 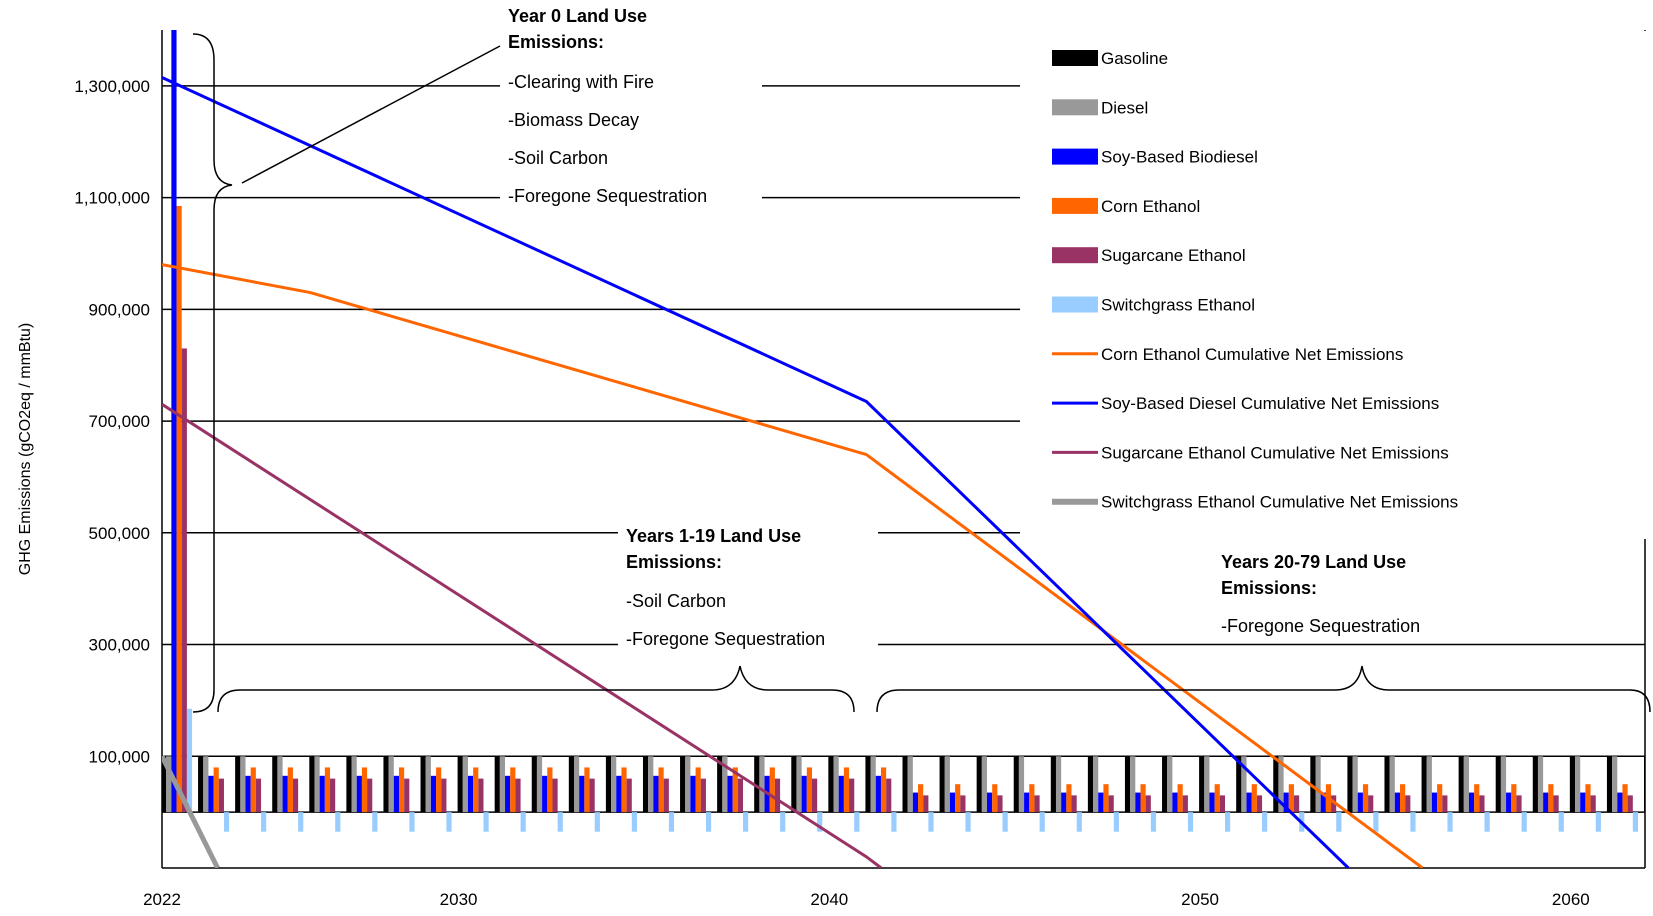 I want to click on annotation-pointer, so click(x=371, y=114).